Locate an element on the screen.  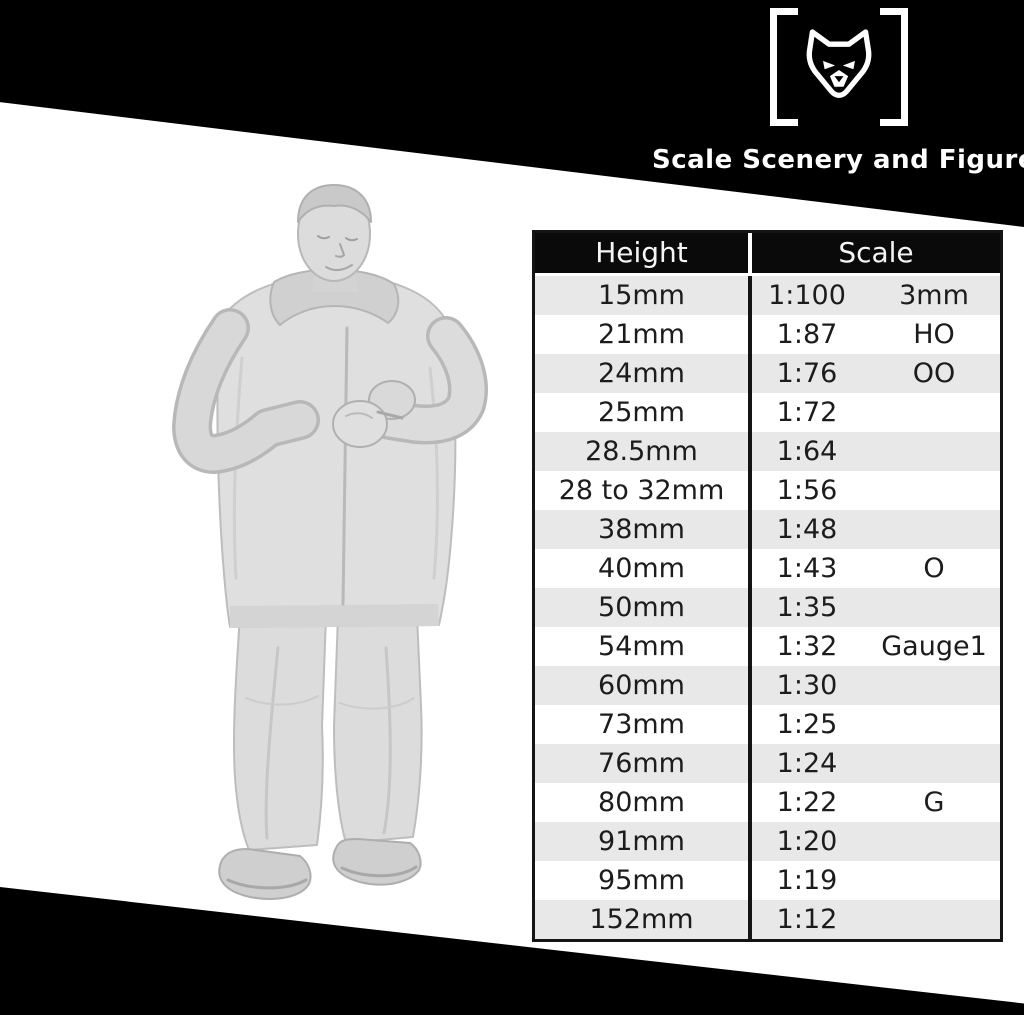
brand-logo is located at coordinates (839, 67).